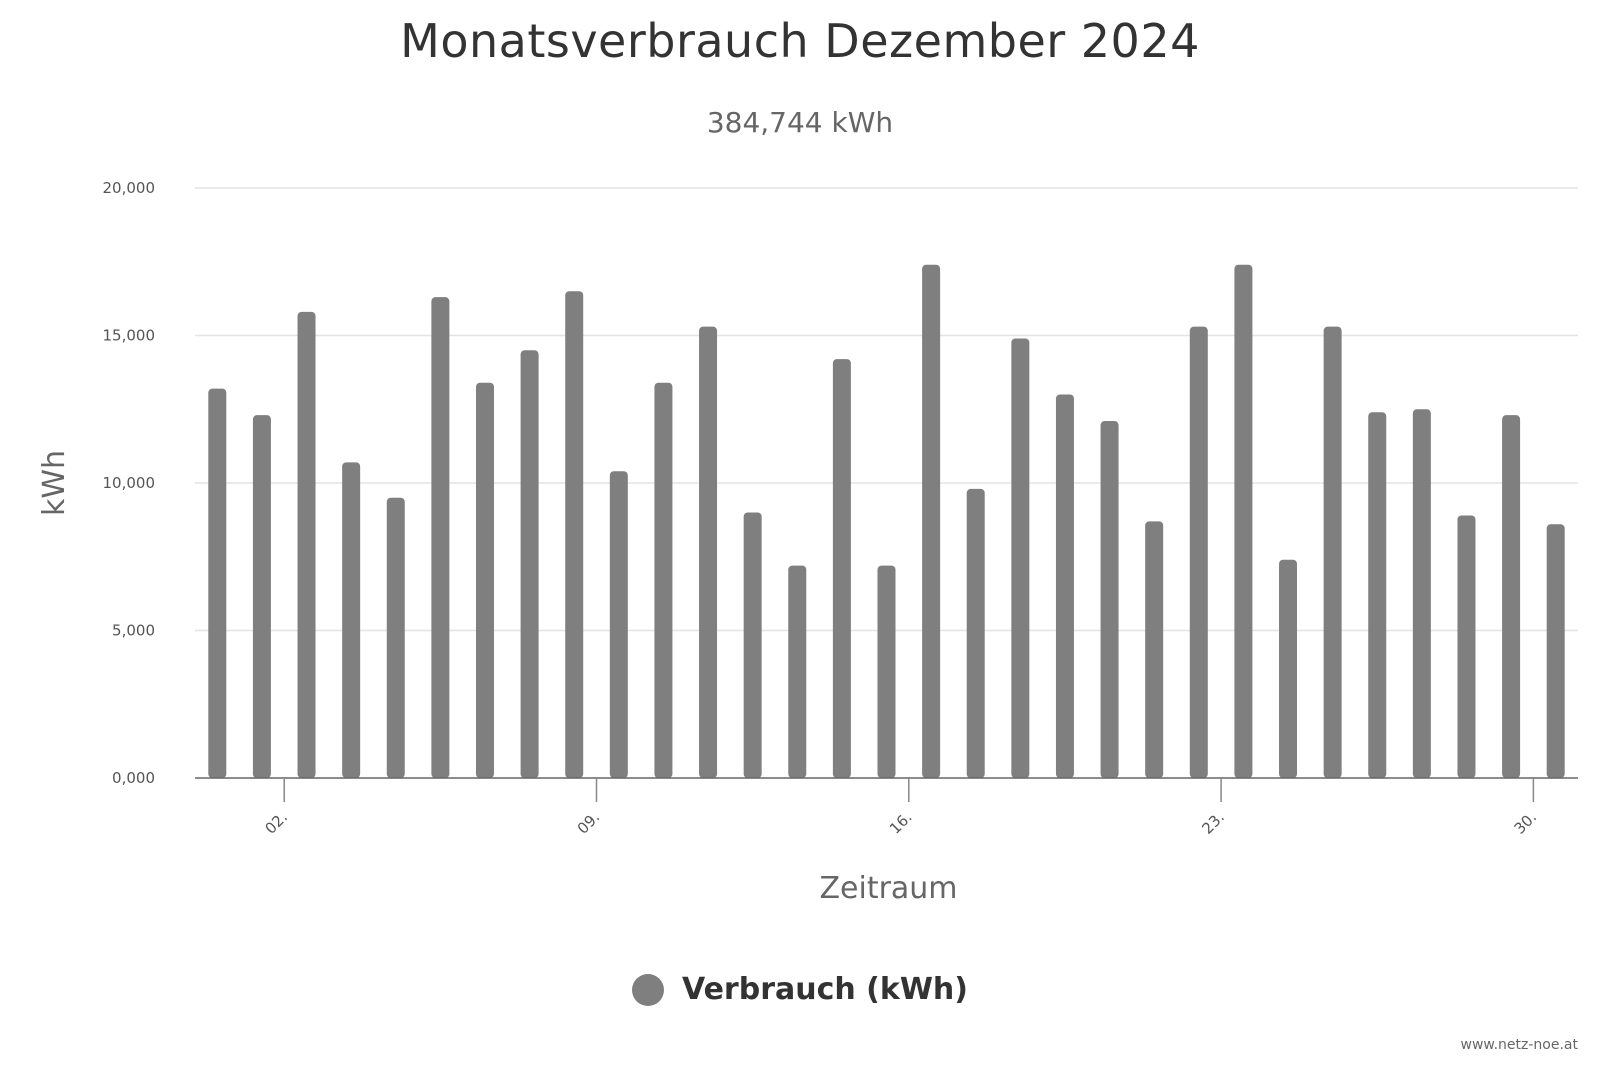 The width and height of the screenshot is (1600, 1067). What do you see at coordinates (54, 483) in the screenshot?
I see `y-axis-title: kWh` at bounding box center [54, 483].